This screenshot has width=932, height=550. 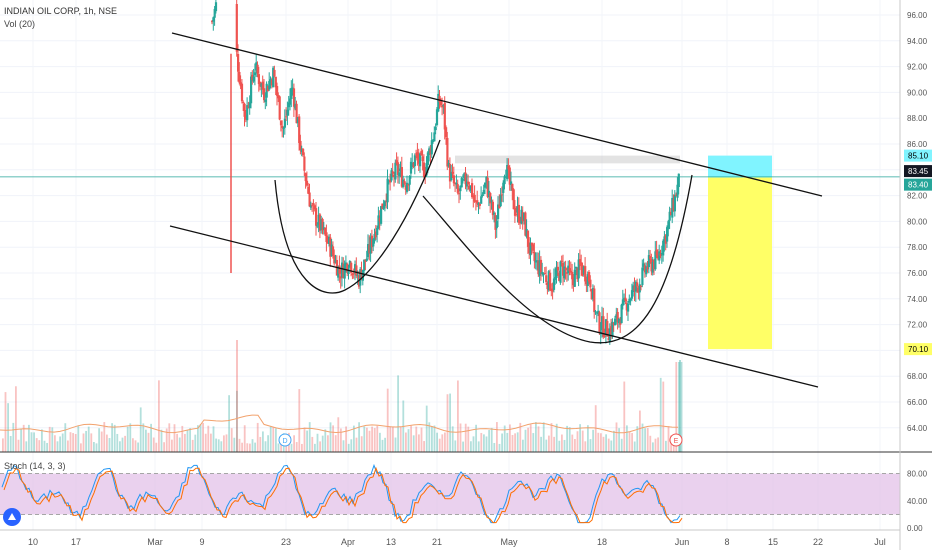 I want to click on price-tag, so click(x=918, y=349).